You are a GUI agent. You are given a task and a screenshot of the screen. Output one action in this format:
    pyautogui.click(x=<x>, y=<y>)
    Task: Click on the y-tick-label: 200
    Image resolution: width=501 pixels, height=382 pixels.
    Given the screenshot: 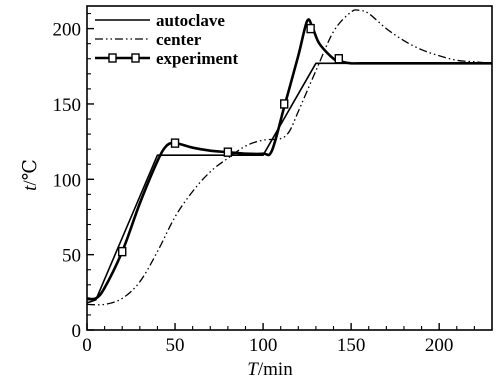 What is the action you would take?
    pyautogui.click(x=67, y=30)
    